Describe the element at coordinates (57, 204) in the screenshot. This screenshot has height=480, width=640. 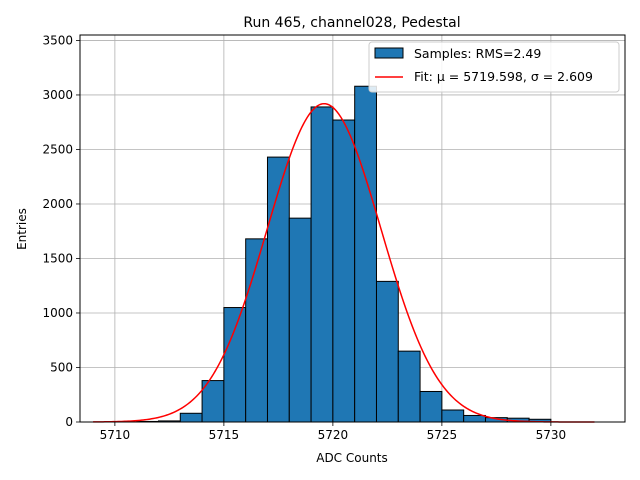
I see `y-tick-label: 2000` at that location.